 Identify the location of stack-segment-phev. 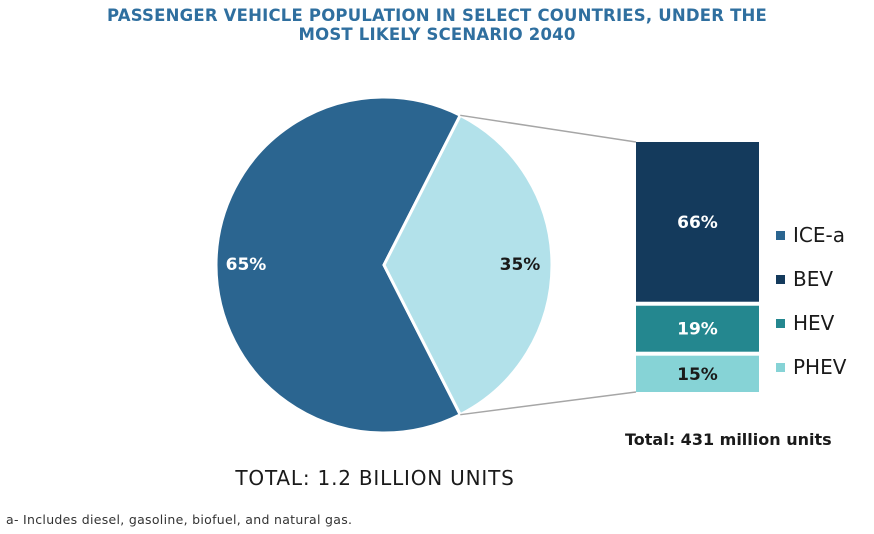
(697, 373).